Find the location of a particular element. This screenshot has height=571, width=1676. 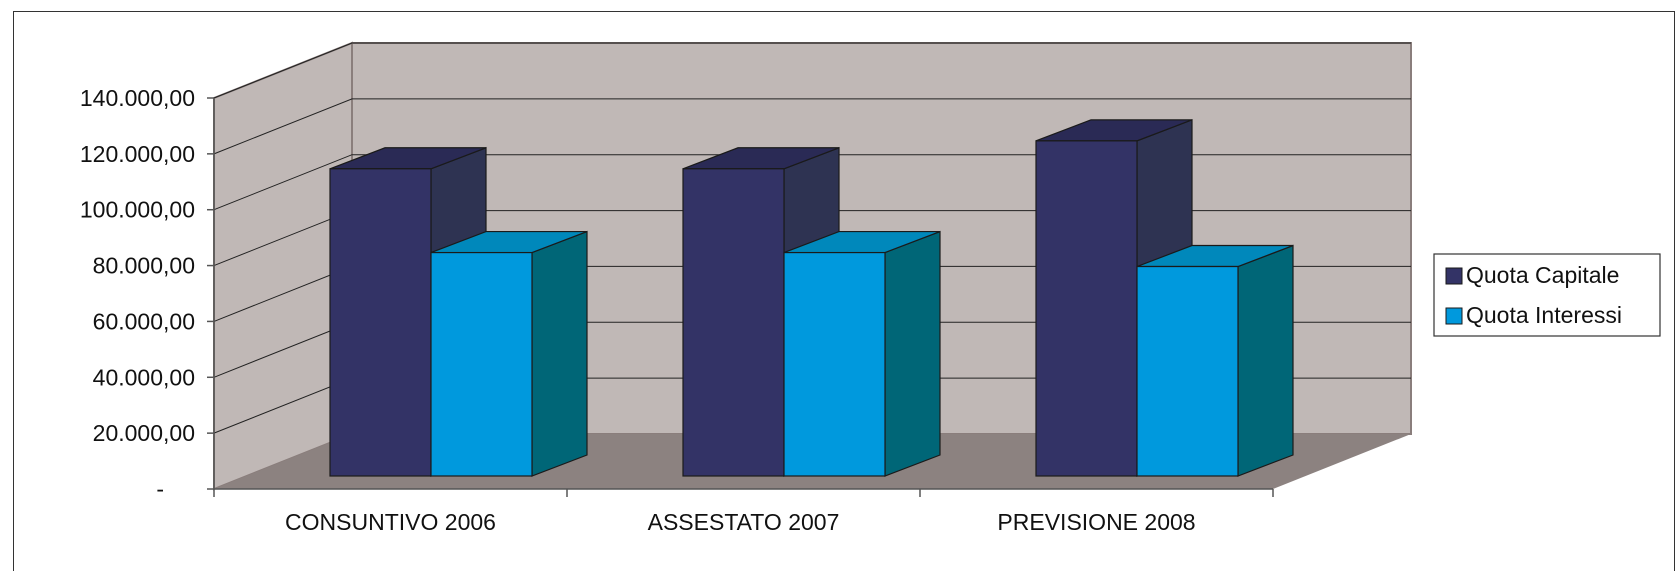

legend-box is located at coordinates (1547, 295).